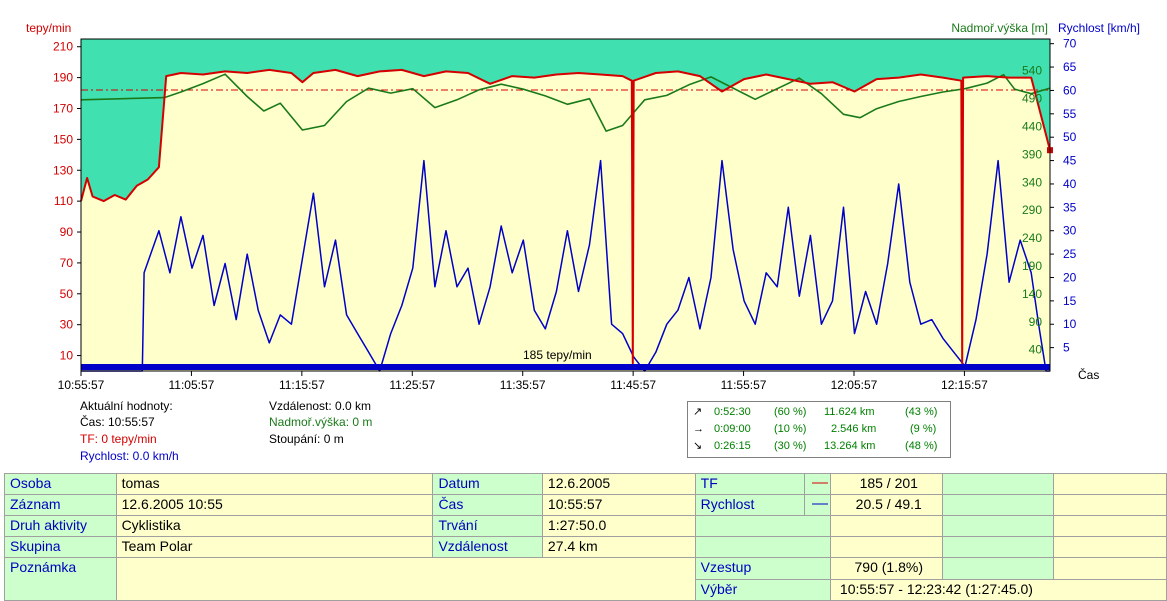 This screenshot has width=1167, height=601. I want to click on trvani-value: 1:27:50.0, so click(618, 526).